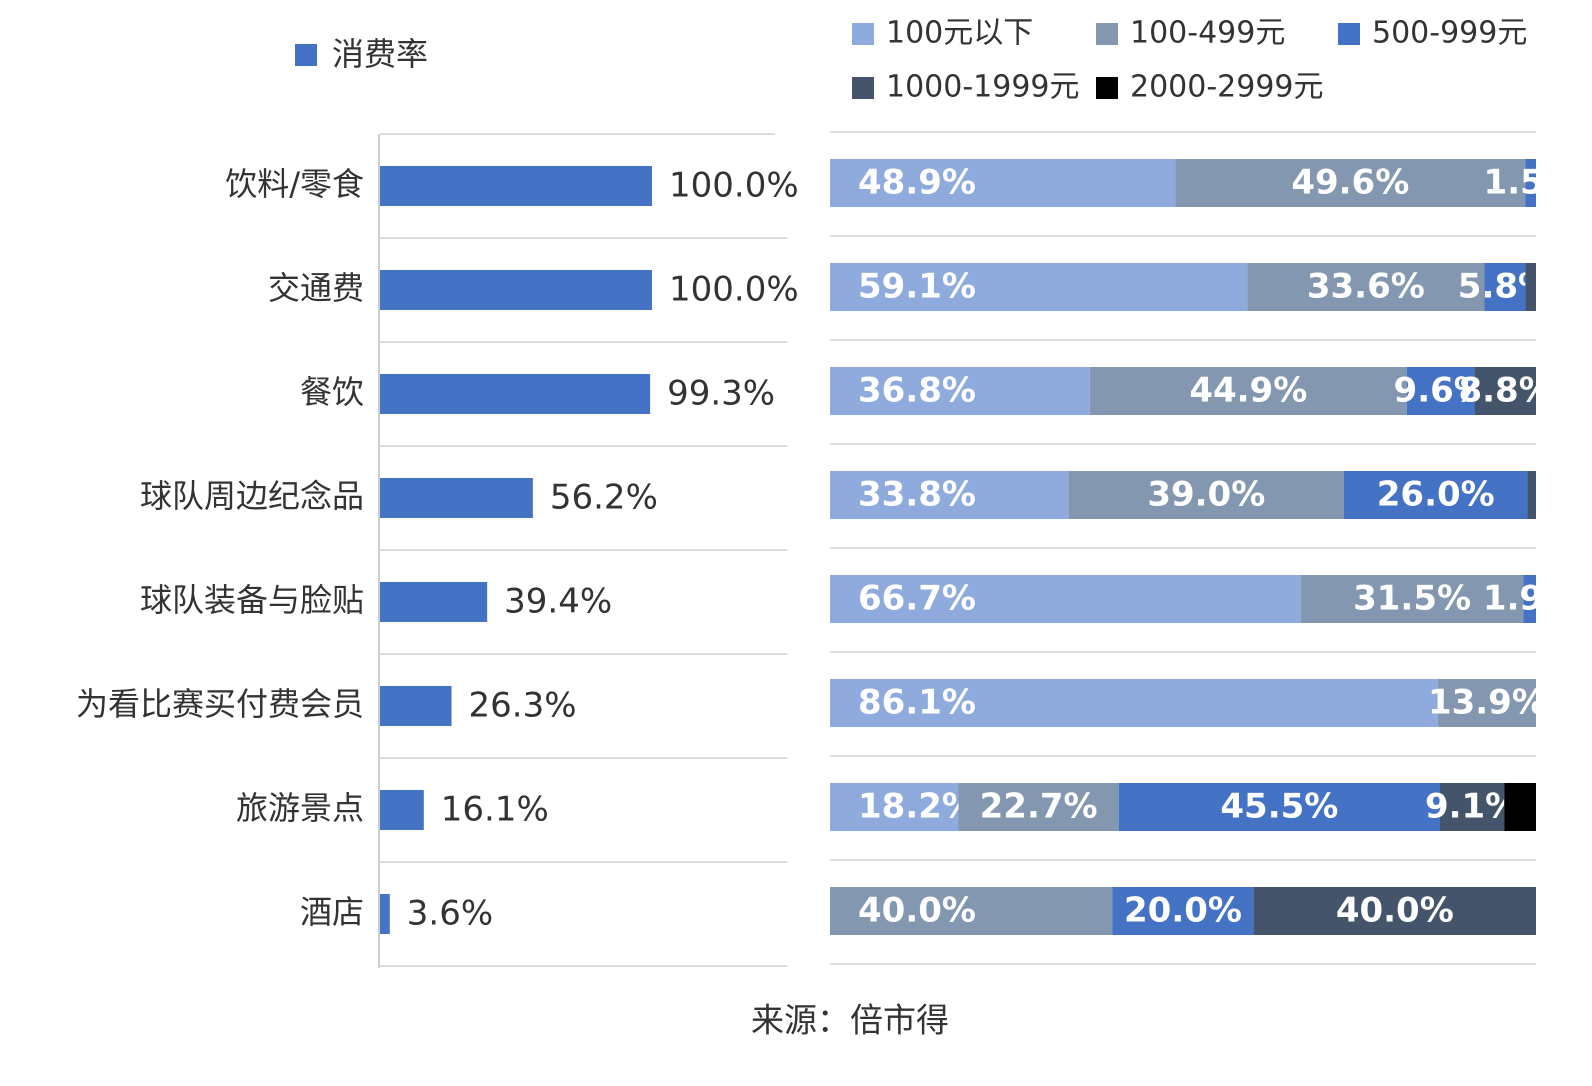  Describe the element at coordinates (917, 287) in the screenshot. I see `segment-label: 59.1%` at that location.